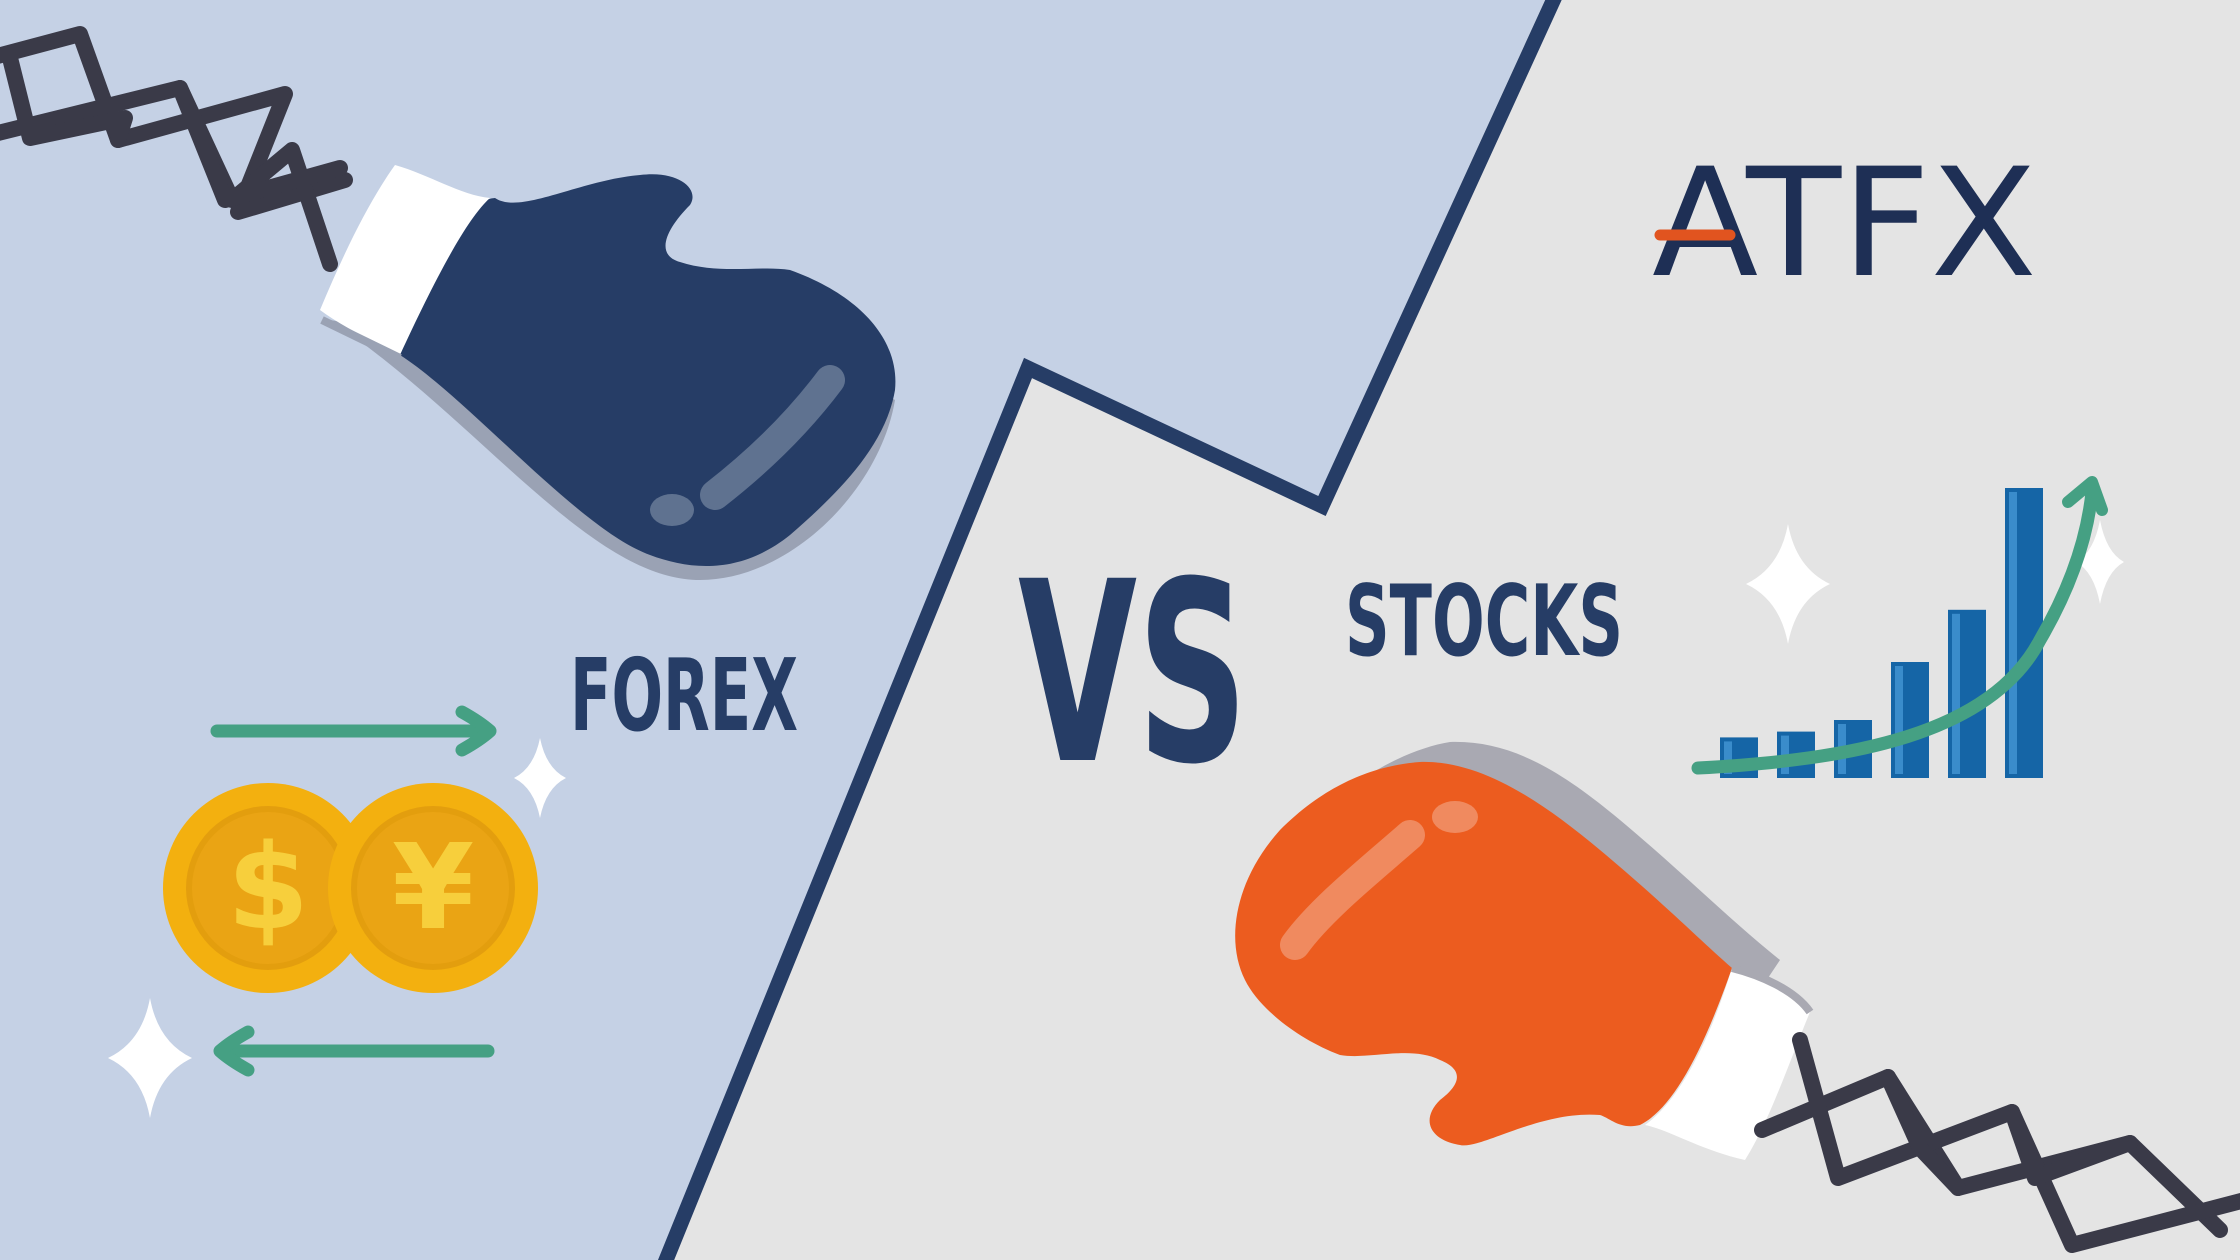 The width and height of the screenshot is (2240, 1260). I want to click on navy-boxing-glove-icon, so click(608, 372).